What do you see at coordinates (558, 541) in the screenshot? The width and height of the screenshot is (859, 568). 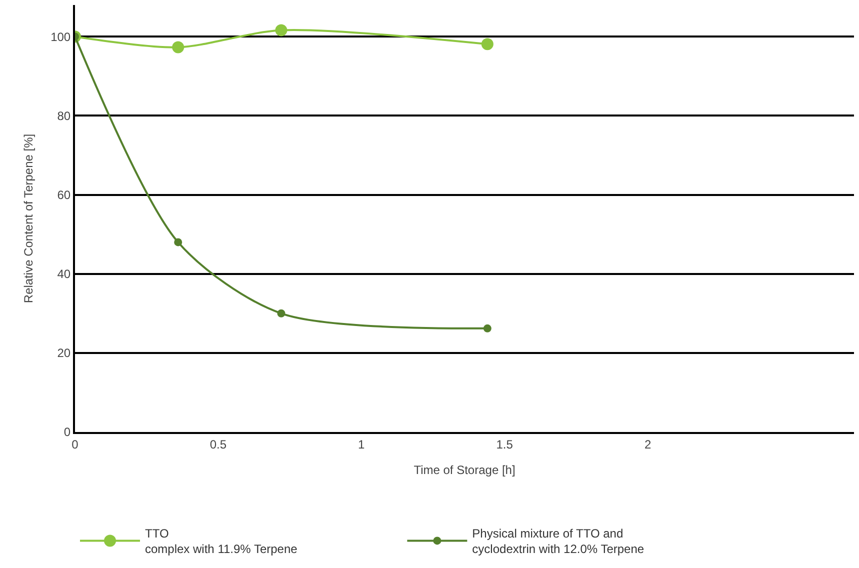 I see `legend-label: Physical mixture of TTO and cyclodextrin with 12.0% Terpene` at bounding box center [558, 541].